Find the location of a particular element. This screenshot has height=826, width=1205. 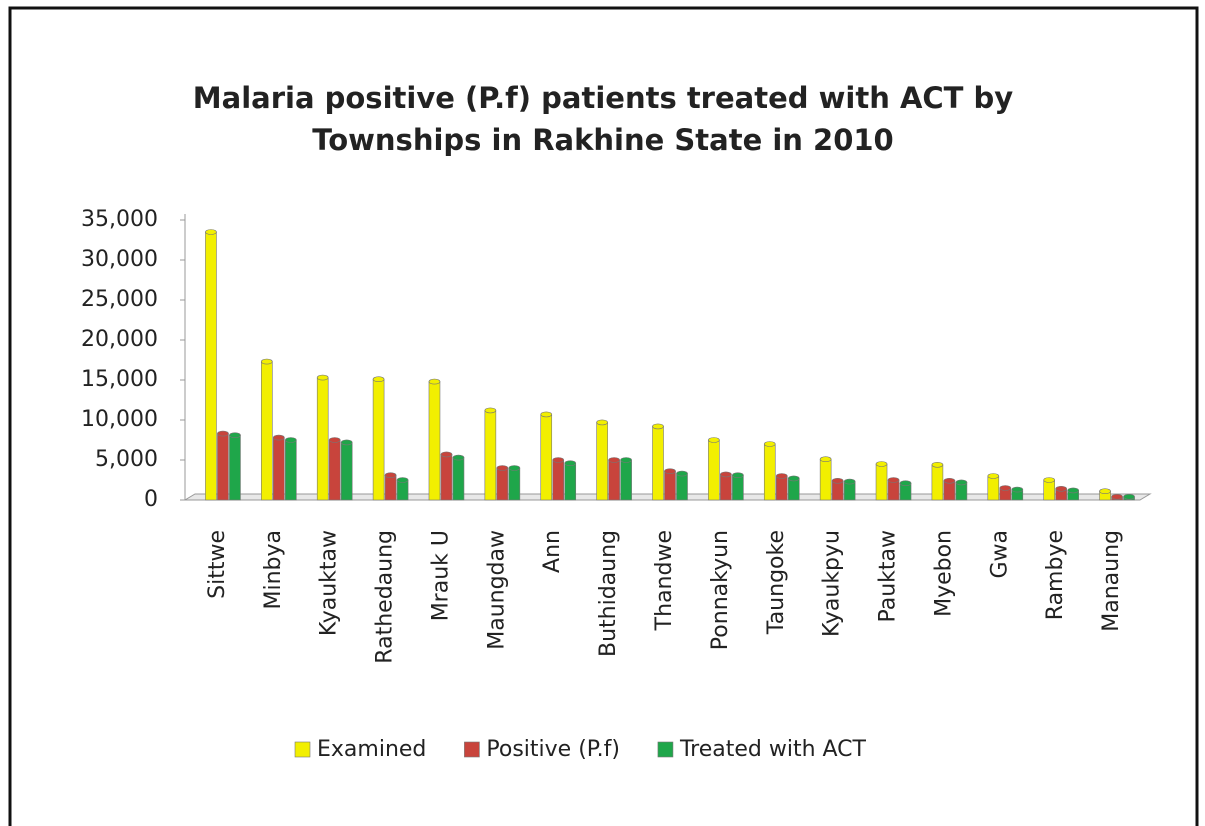

x-tick-label: Kyauktaw is located at coordinates (329, 583).